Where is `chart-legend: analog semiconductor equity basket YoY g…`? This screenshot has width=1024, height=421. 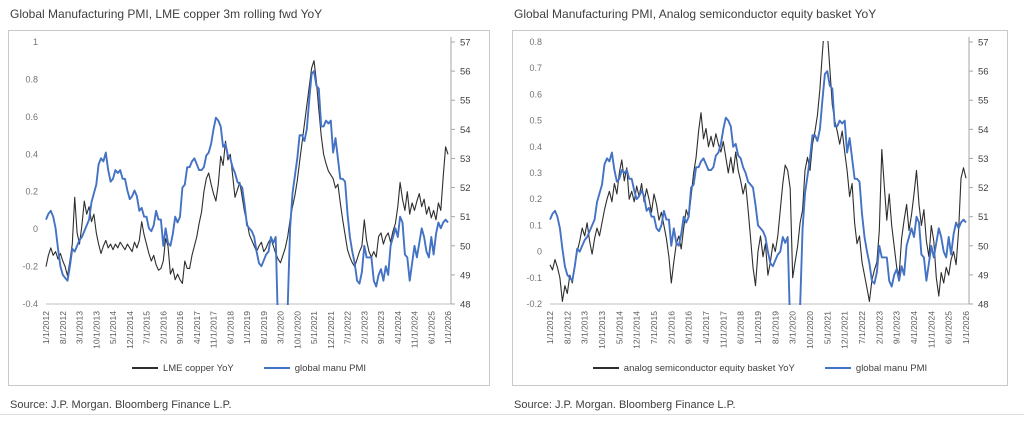
chart-legend: analog semiconductor equity basket YoY g… is located at coordinates (760, 368).